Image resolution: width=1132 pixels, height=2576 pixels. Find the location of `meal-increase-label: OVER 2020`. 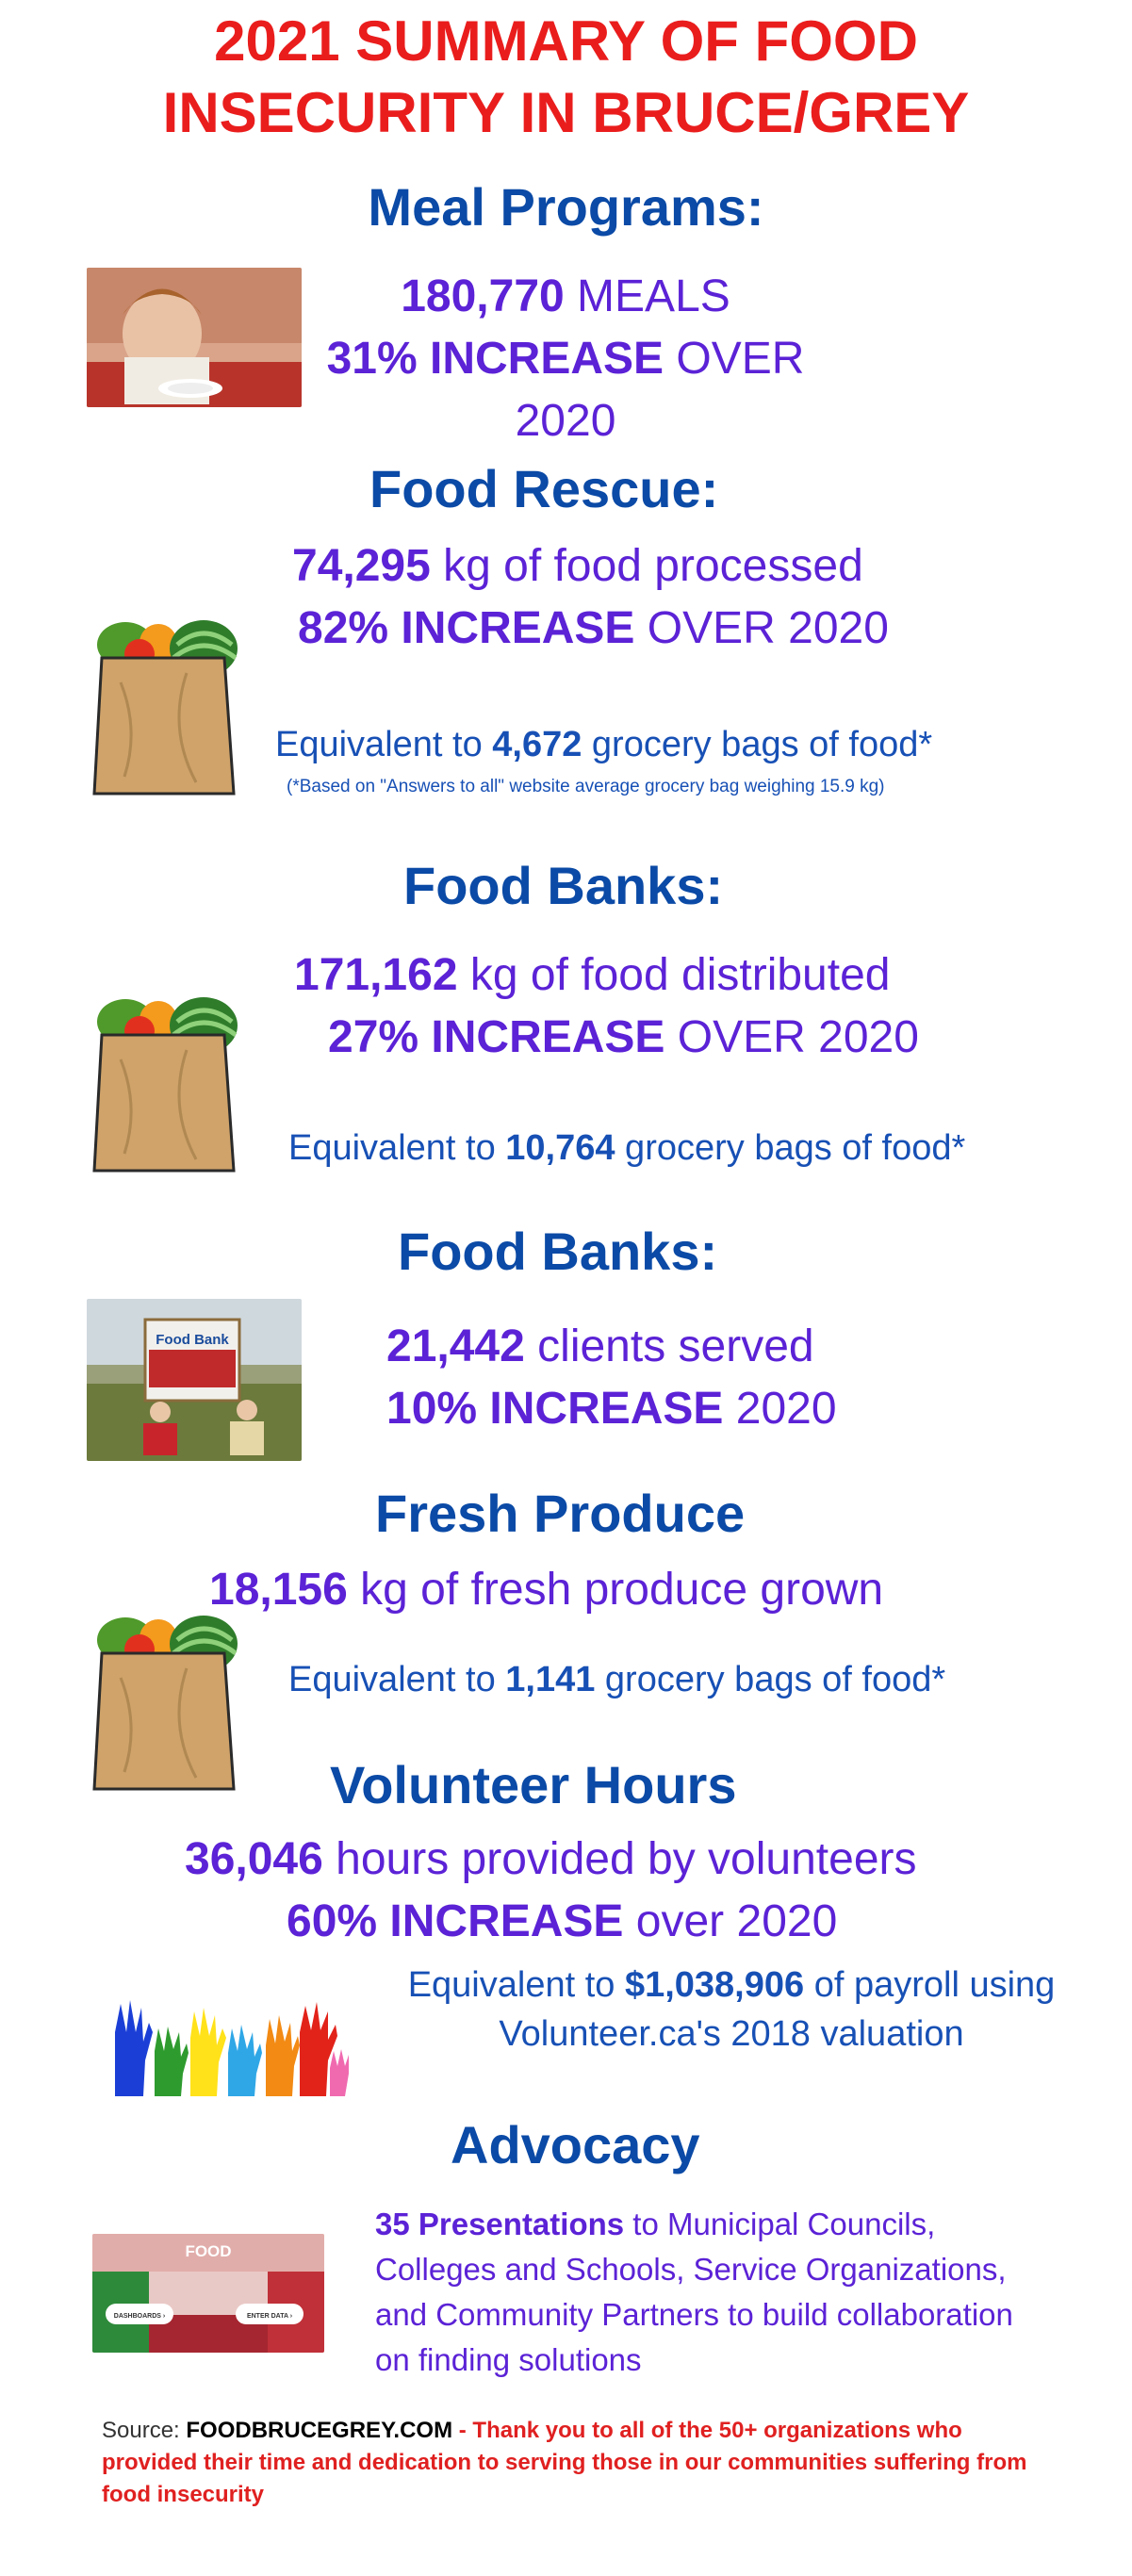

meal-increase-label: OVER 2020 is located at coordinates (660, 390).